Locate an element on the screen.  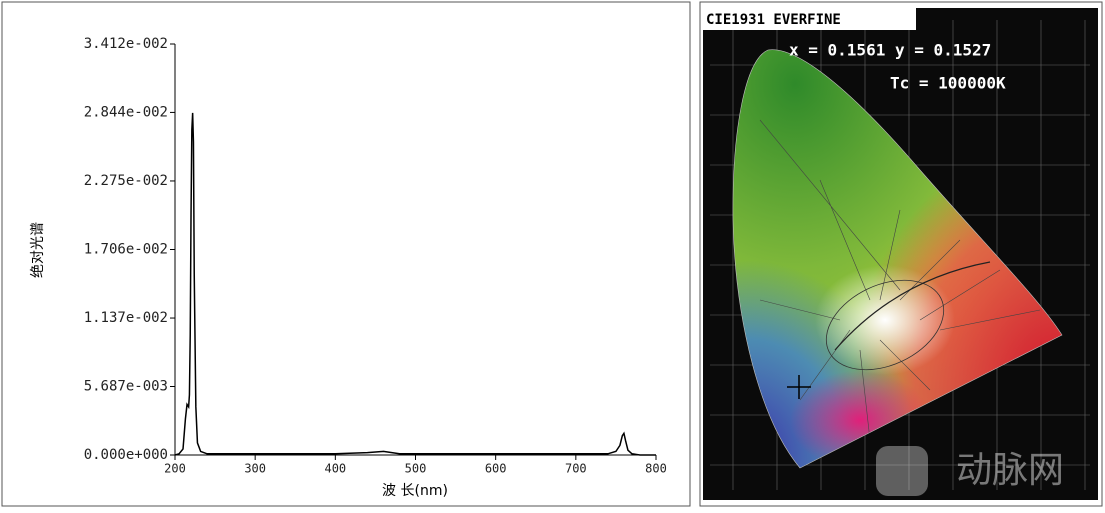
y-tick-label: 3.412e-002 is located at coordinates (126, 44).